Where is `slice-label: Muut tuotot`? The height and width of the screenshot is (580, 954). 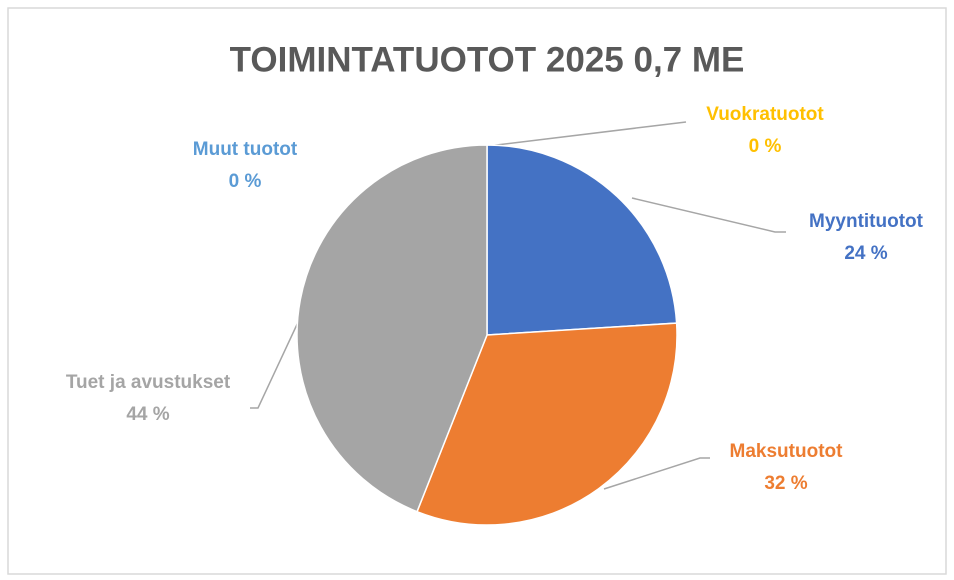 slice-label: Muut tuotot is located at coordinates (245, 149).